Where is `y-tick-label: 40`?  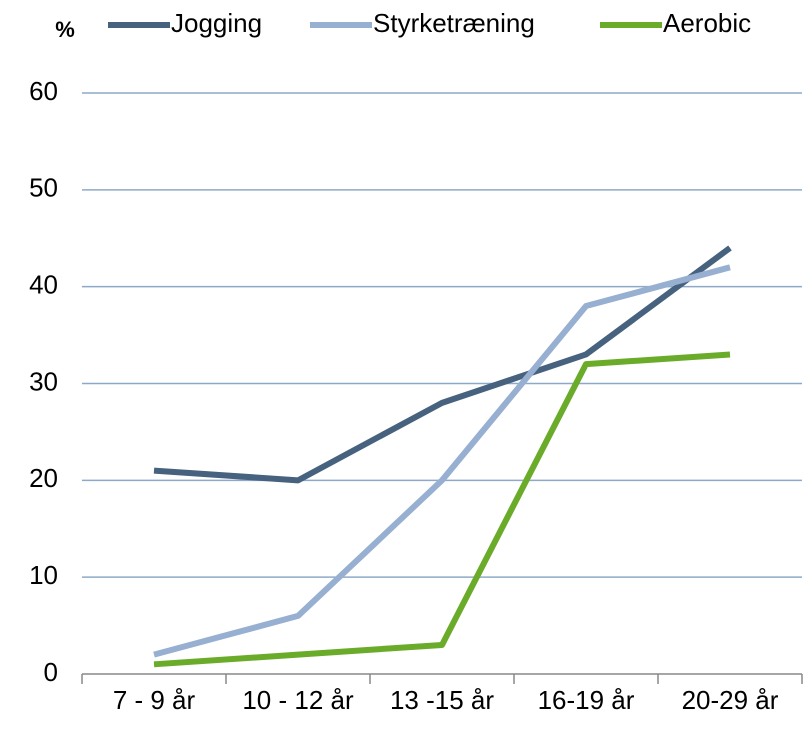
y-tick-label: 40 is located at coordinates (43, 285).